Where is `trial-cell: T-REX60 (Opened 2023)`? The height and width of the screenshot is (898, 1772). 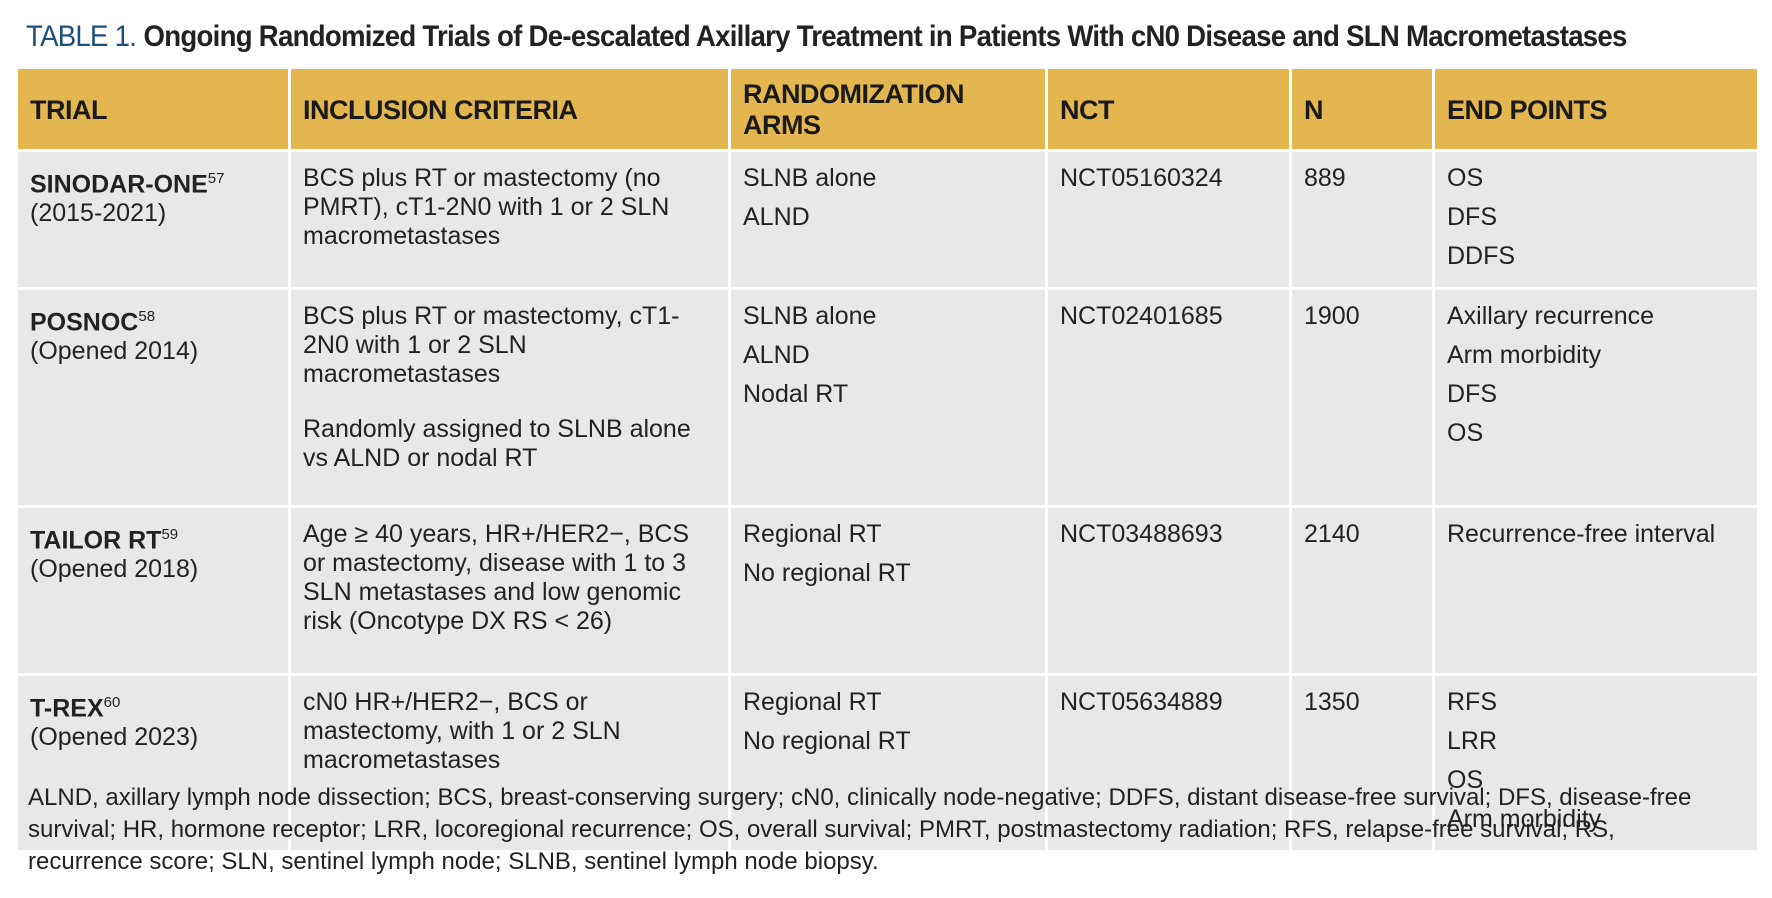 trial-cell: T-REX60 (Opened 2023) is located at coordinates (153, 763).